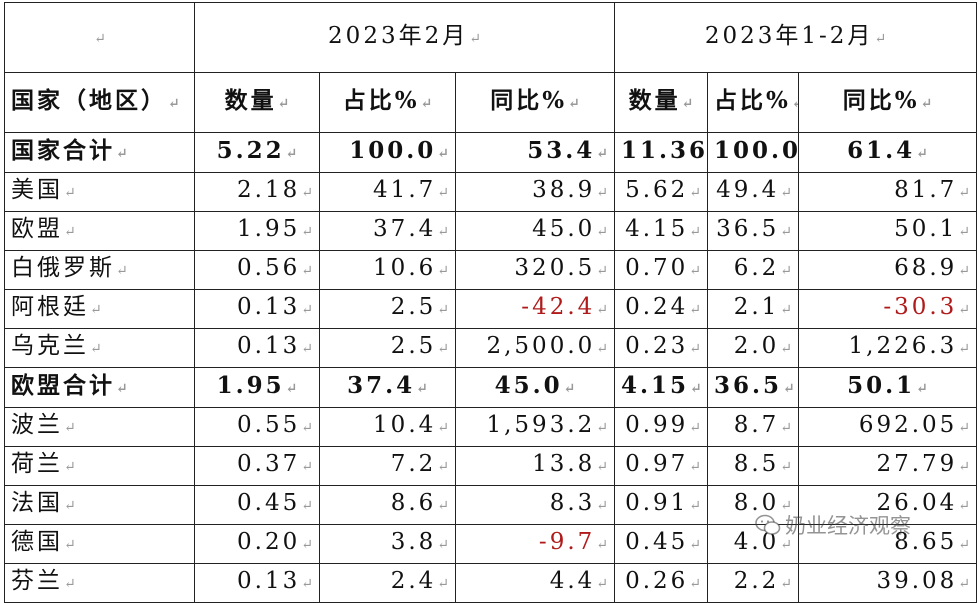 The width and height of the screenshot is (978, 603). Describe the element at coordinates (535, 270) in the screenshot. I see `cell-feb-yoy: 320.5↵` at that location.